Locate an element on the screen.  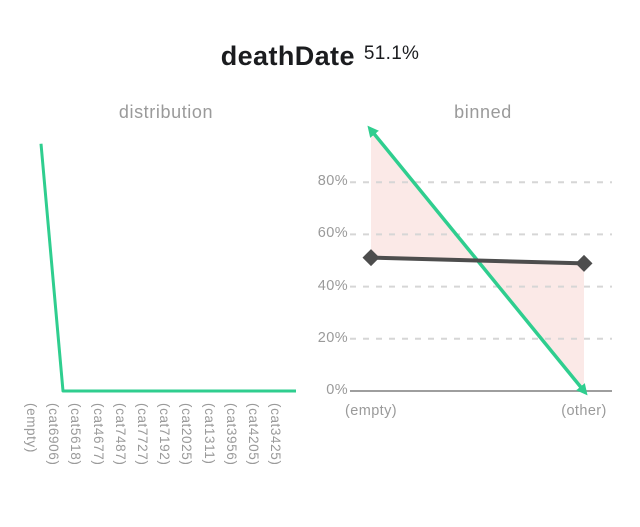
distribution-x-label: (cat5618) is located at coordinates (75, 434).